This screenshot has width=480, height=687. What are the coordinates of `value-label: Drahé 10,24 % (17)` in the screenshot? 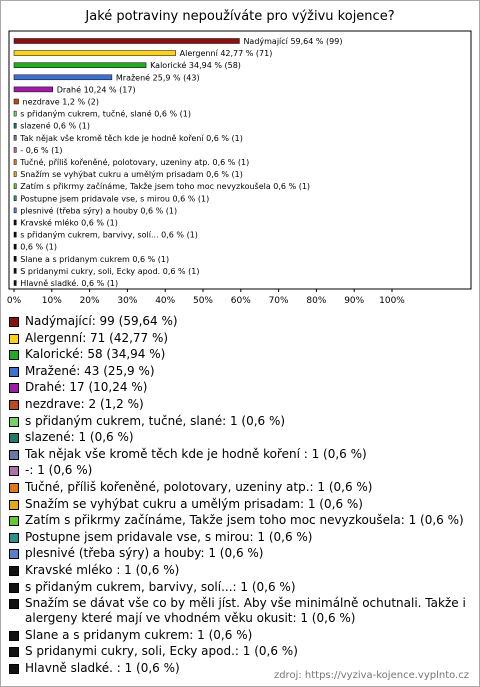 It's located at (96, 89).